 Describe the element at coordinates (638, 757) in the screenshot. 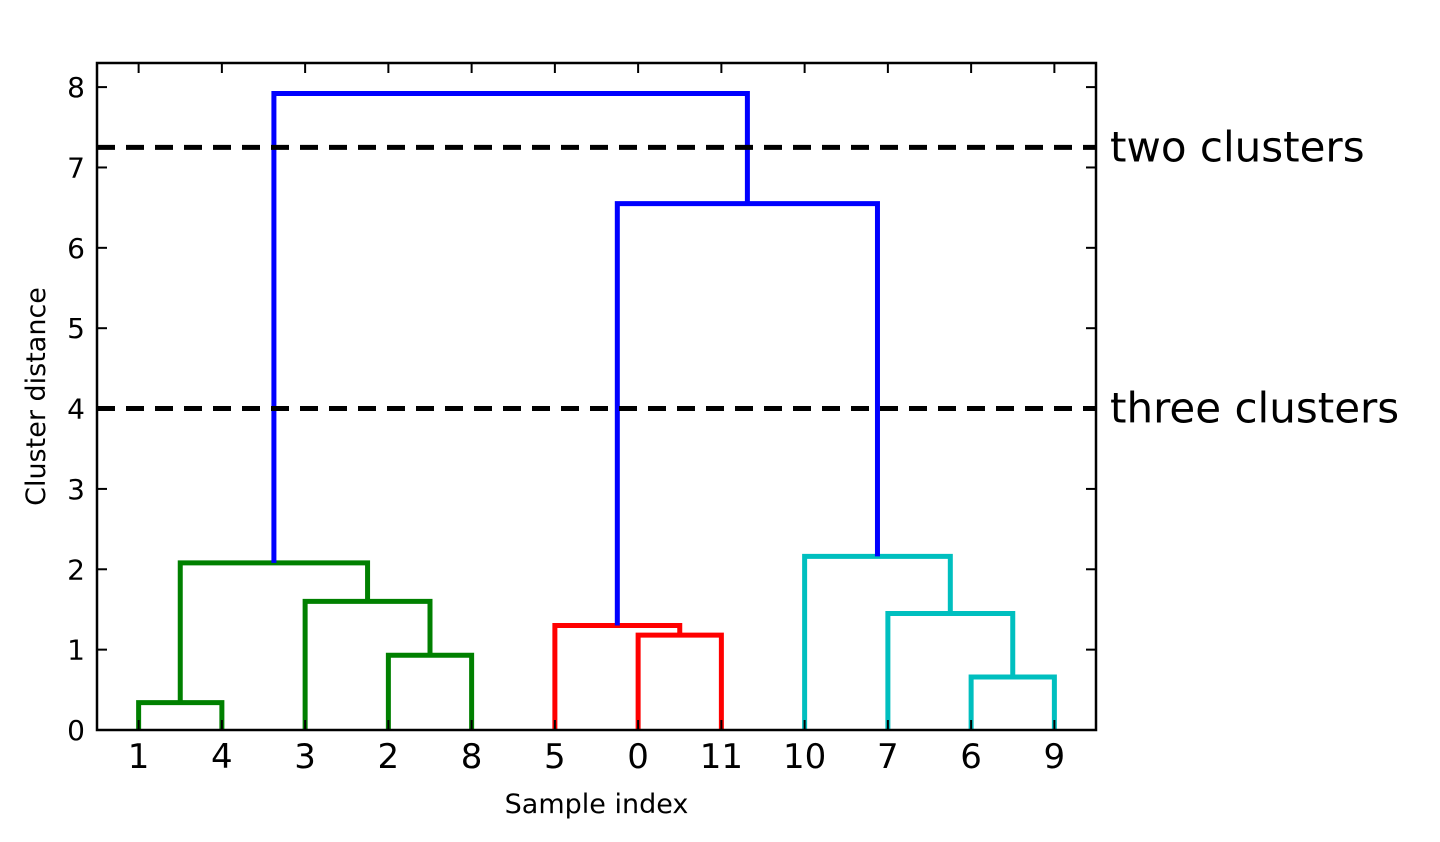

I see `x-tick-label: 0` at that location.